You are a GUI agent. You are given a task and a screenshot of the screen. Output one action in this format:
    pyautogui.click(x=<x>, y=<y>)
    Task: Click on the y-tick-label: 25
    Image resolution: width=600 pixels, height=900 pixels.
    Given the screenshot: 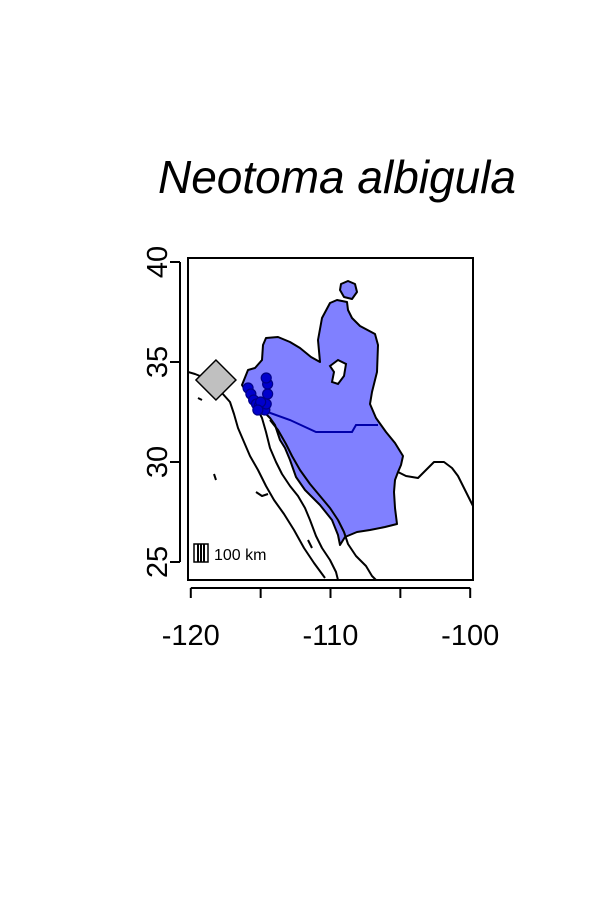 What is the action you would take?
    pyautogui.click(x=158, y=562)
    